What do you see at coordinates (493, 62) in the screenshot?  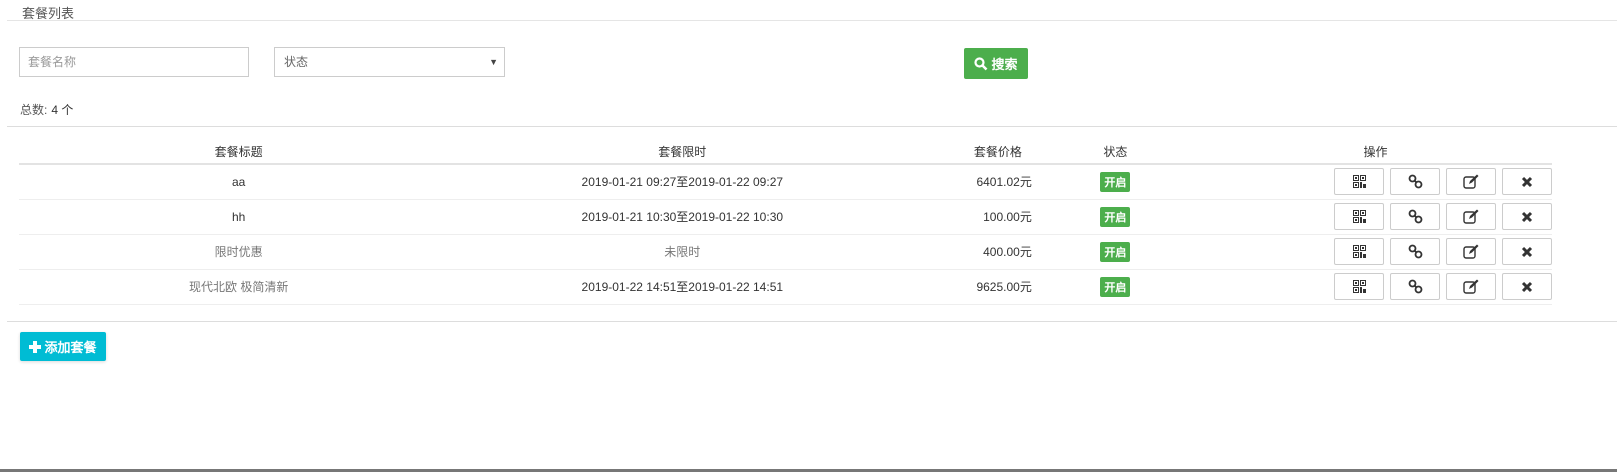 I see `caret-down-icon: ▼` at bounding box center [493, 62].